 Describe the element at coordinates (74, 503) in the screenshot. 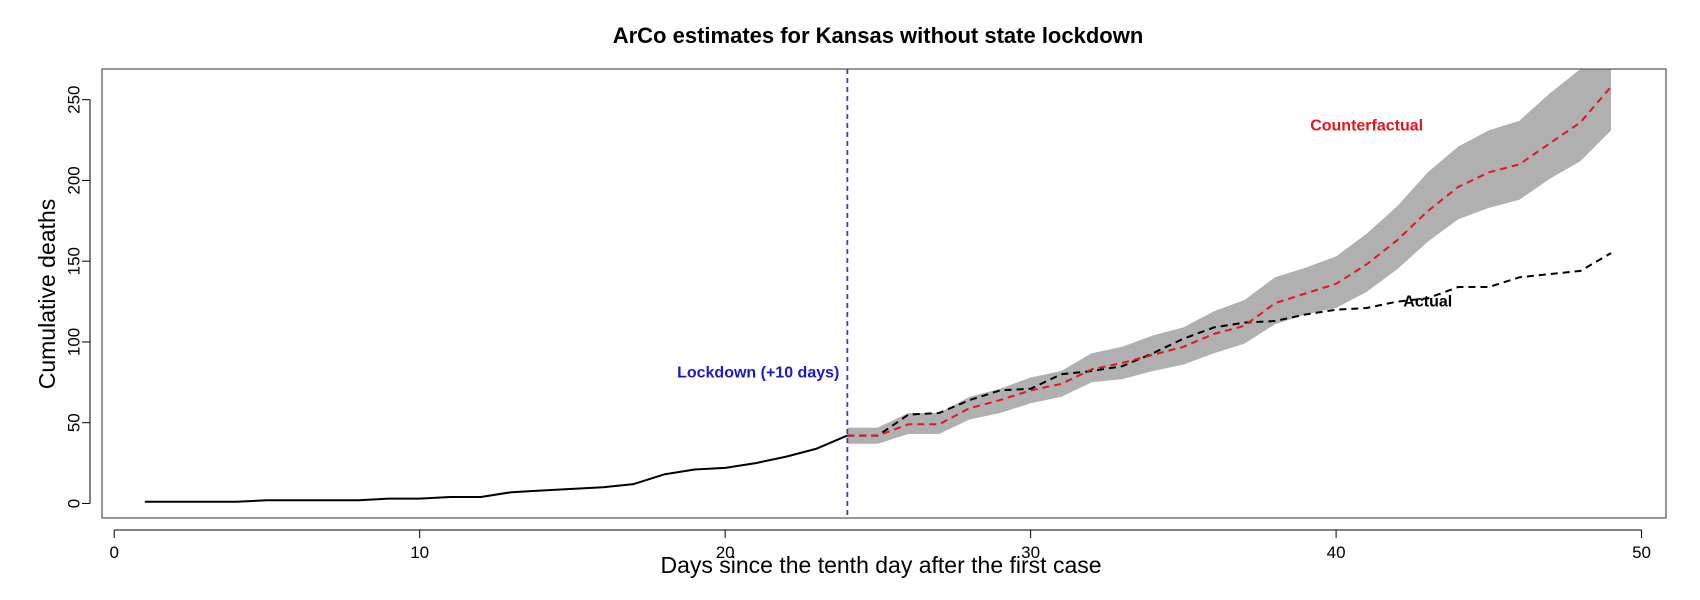

I see `y-tick-label: 0` at that location.